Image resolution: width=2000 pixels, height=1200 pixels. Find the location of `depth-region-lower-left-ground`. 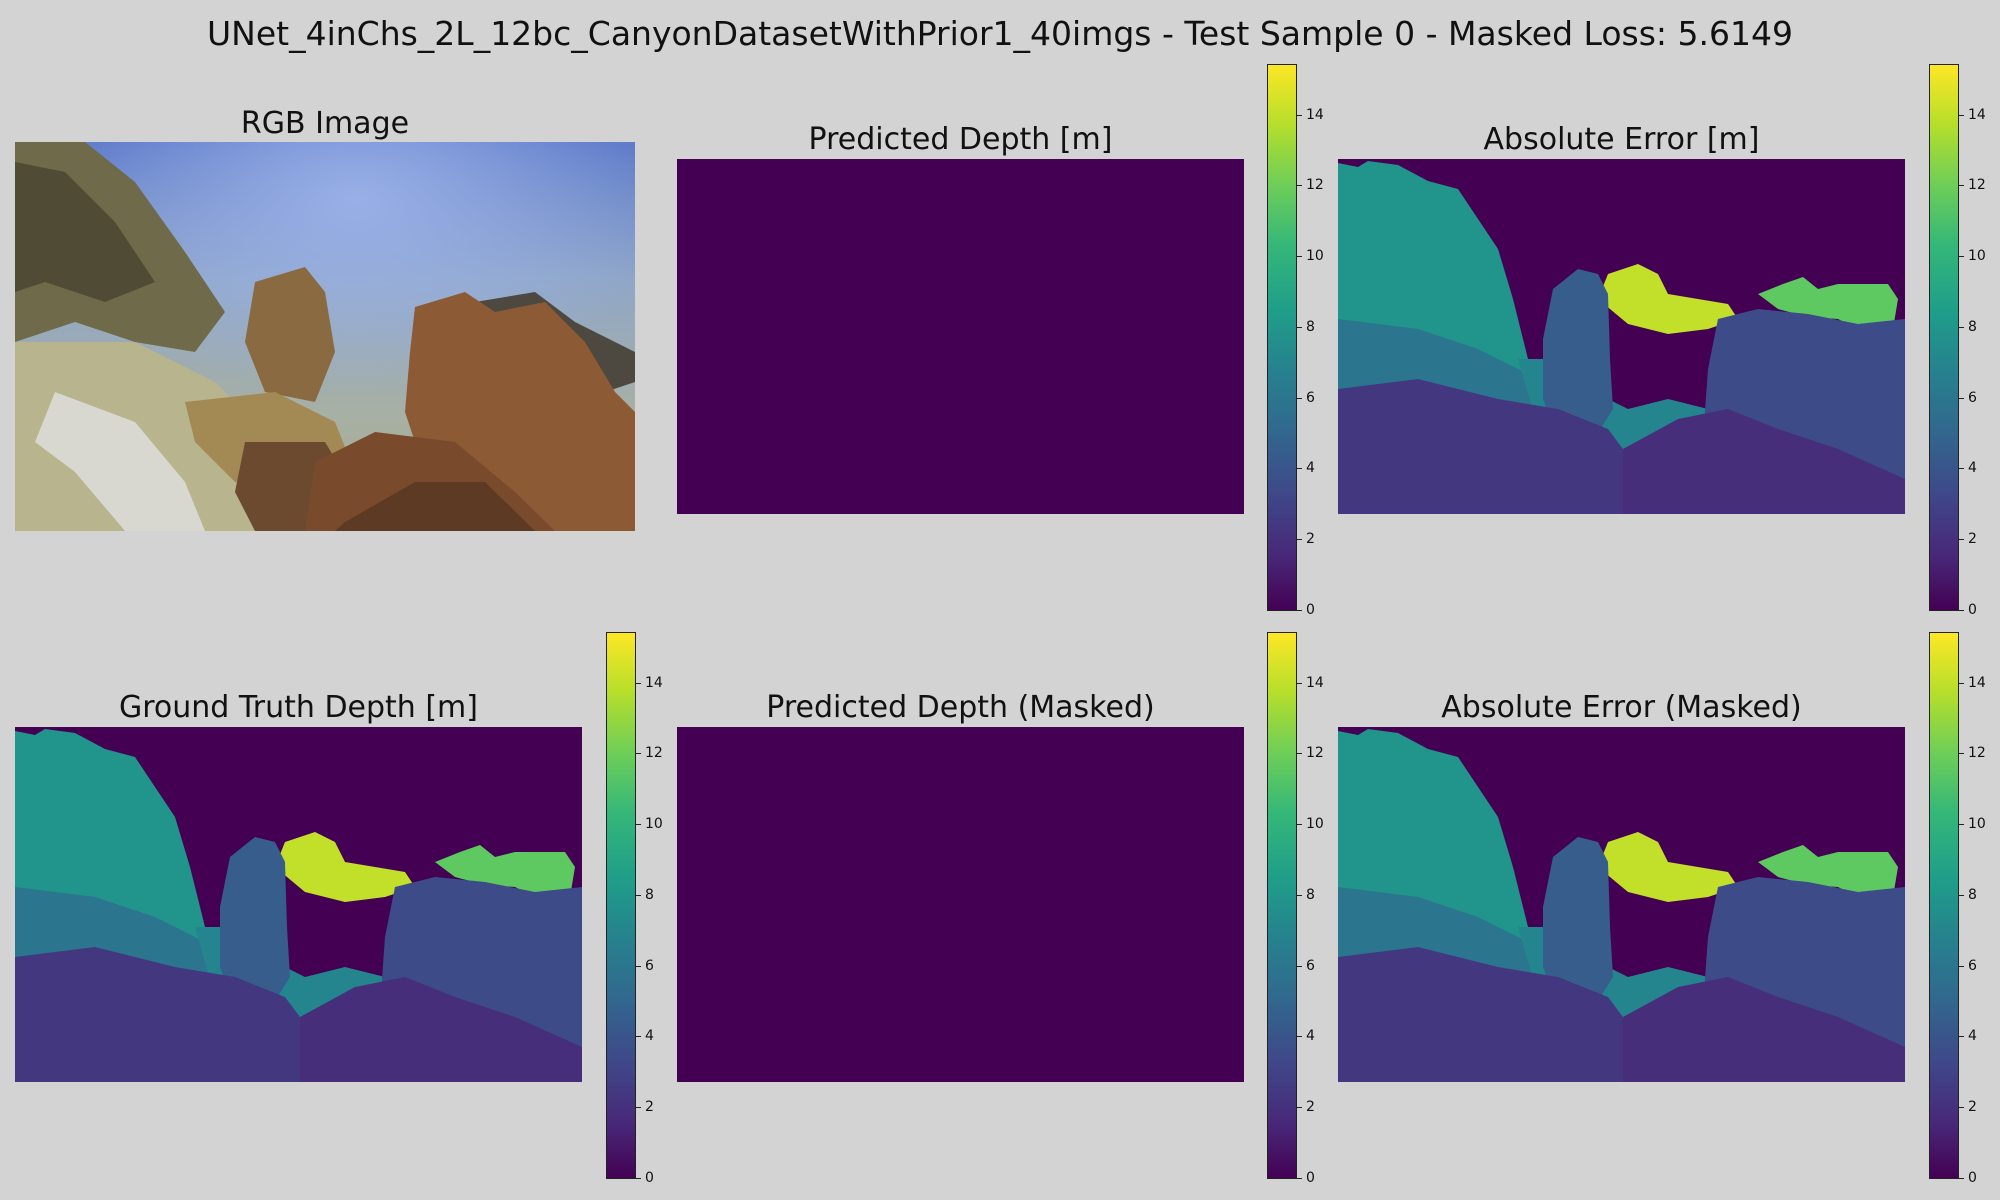

depth-region-lower-left-ground is located at coordinates (1488, 1014).